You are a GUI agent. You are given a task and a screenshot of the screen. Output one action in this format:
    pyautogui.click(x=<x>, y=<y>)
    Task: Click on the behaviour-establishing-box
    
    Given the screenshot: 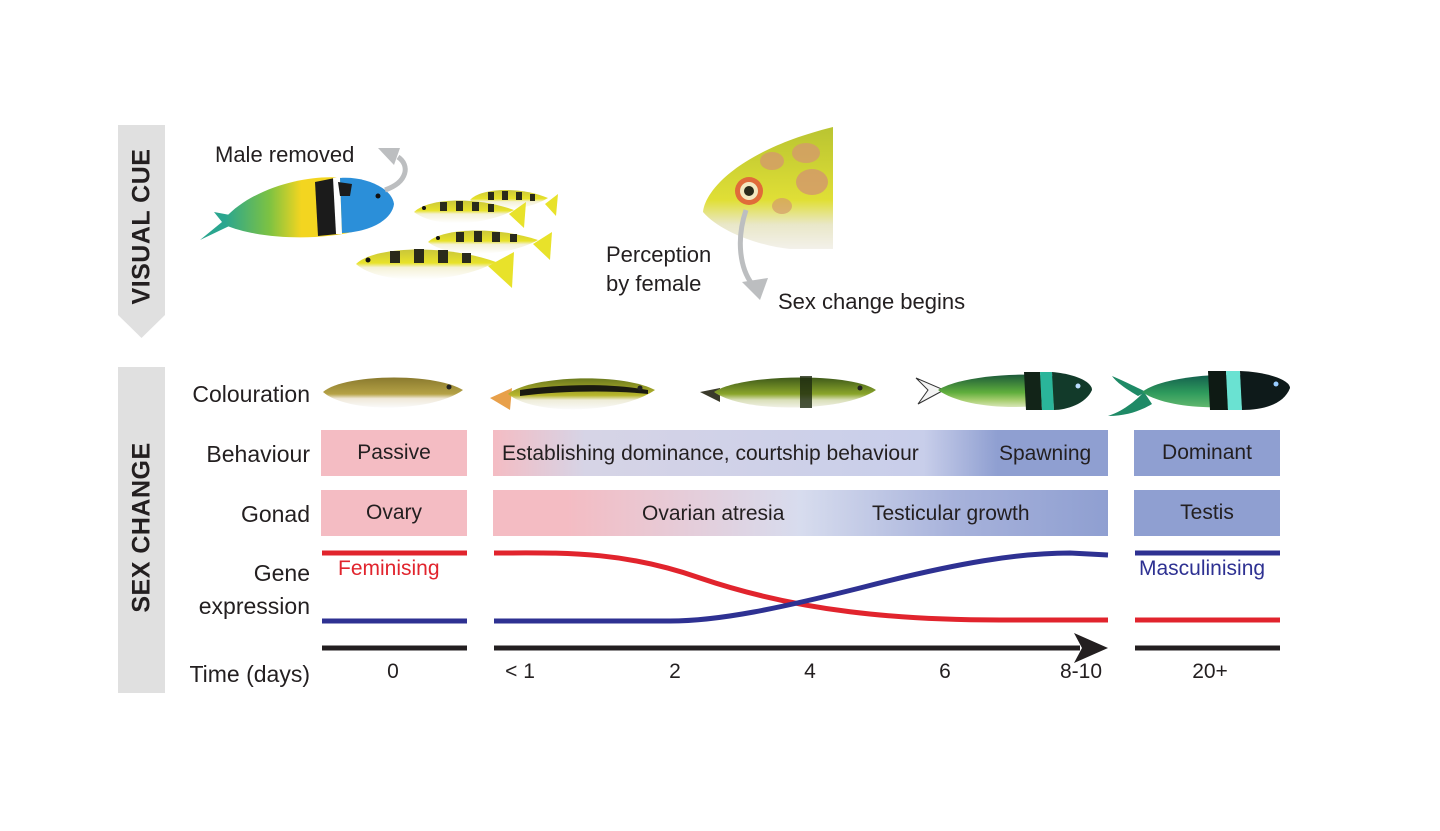 What is the action you would take?
    pyautogui.click(x=800, y=453)
    